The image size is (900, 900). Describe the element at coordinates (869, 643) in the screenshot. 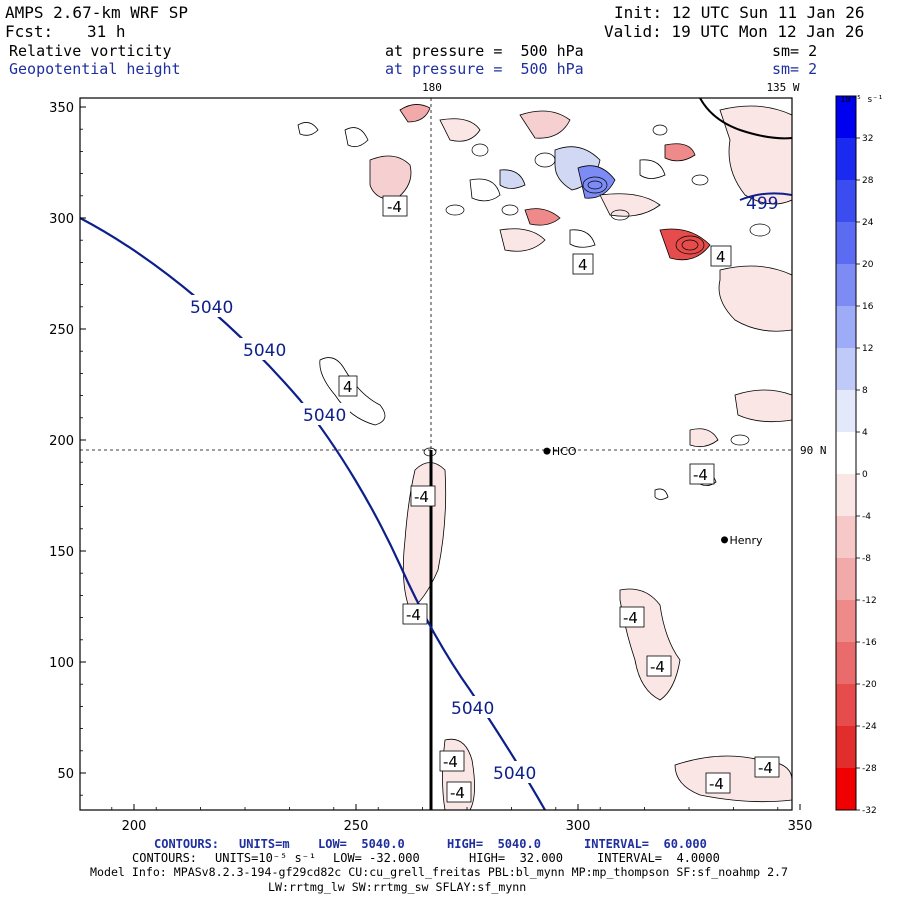

I see `colorbar-tick-label: -16` at that location.